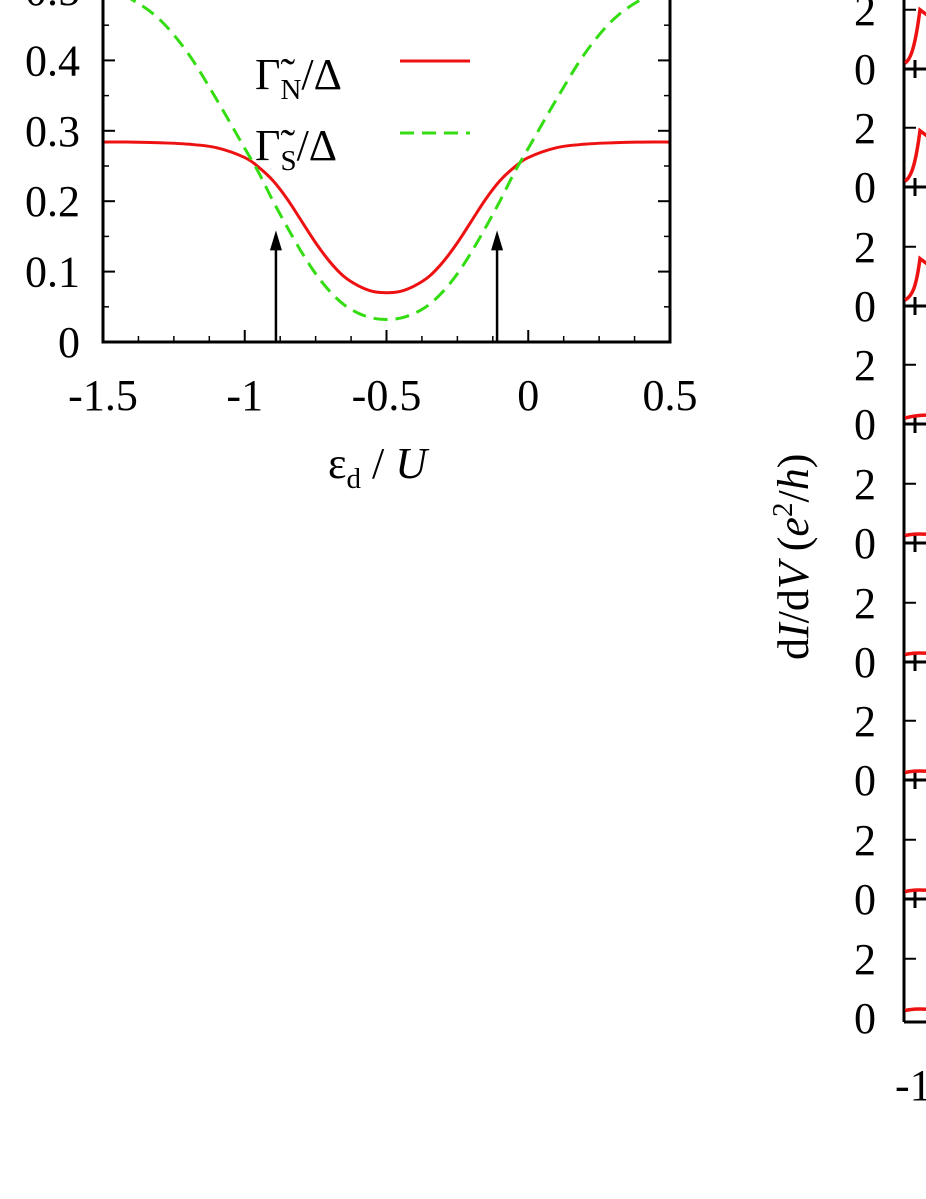 The image size is (926, 1199). Describe the element at coordinates (362, 149) in the screenshot. I see `legend-entry-gamma-s: Γ̃S/Δ` at that location.